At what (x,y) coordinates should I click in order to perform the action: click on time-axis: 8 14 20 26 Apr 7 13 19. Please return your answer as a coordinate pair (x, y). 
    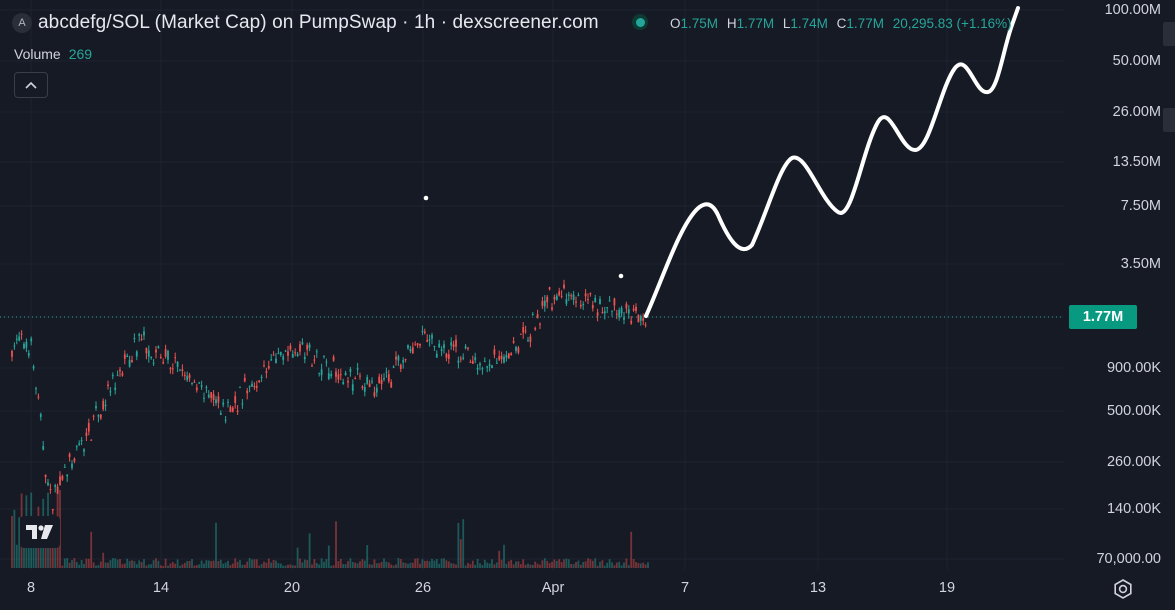
    Looking at the image, I should click on (532, 590).